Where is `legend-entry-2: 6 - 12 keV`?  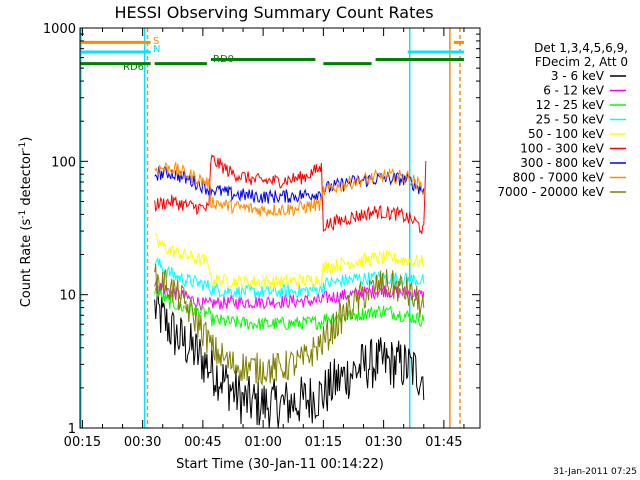
legend-entry-2: 6 - 12 keV is located at coordinates (574, 91).